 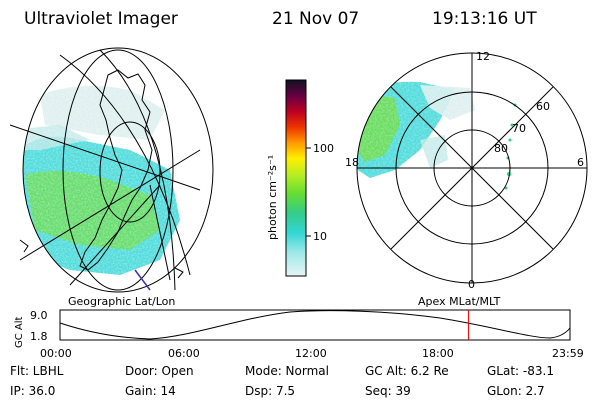 I want to click on info-filter: Flt: LBHL, so click(x=37, y=371).